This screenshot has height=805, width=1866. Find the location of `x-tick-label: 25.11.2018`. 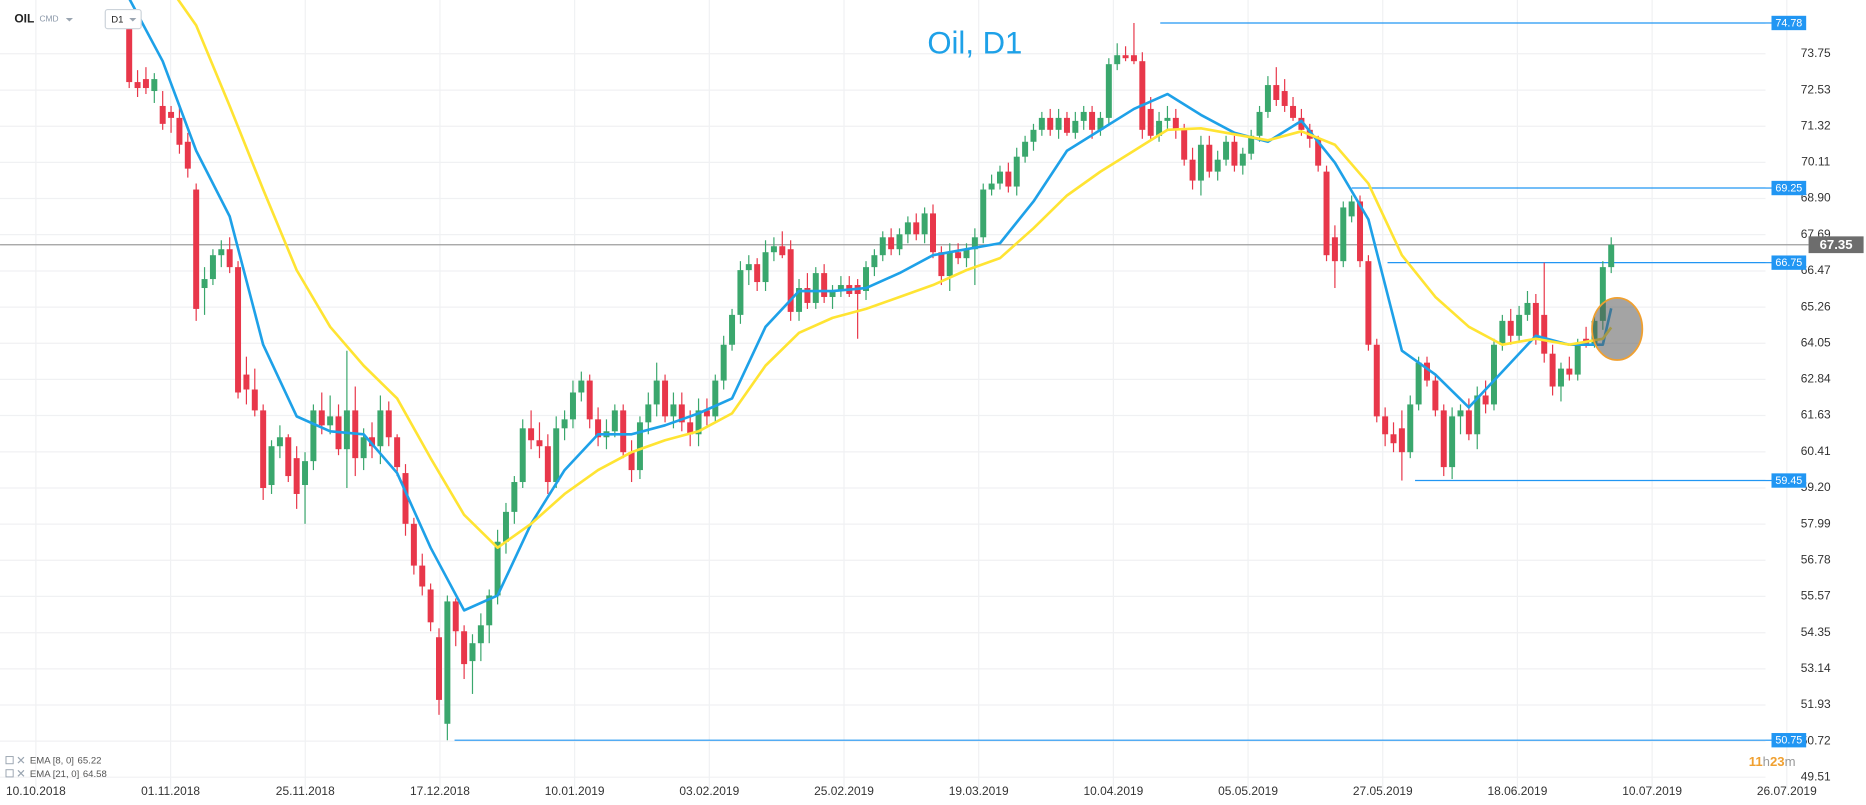

x-tick-label: 25.11.2018 is located at coordinates (305, 791).